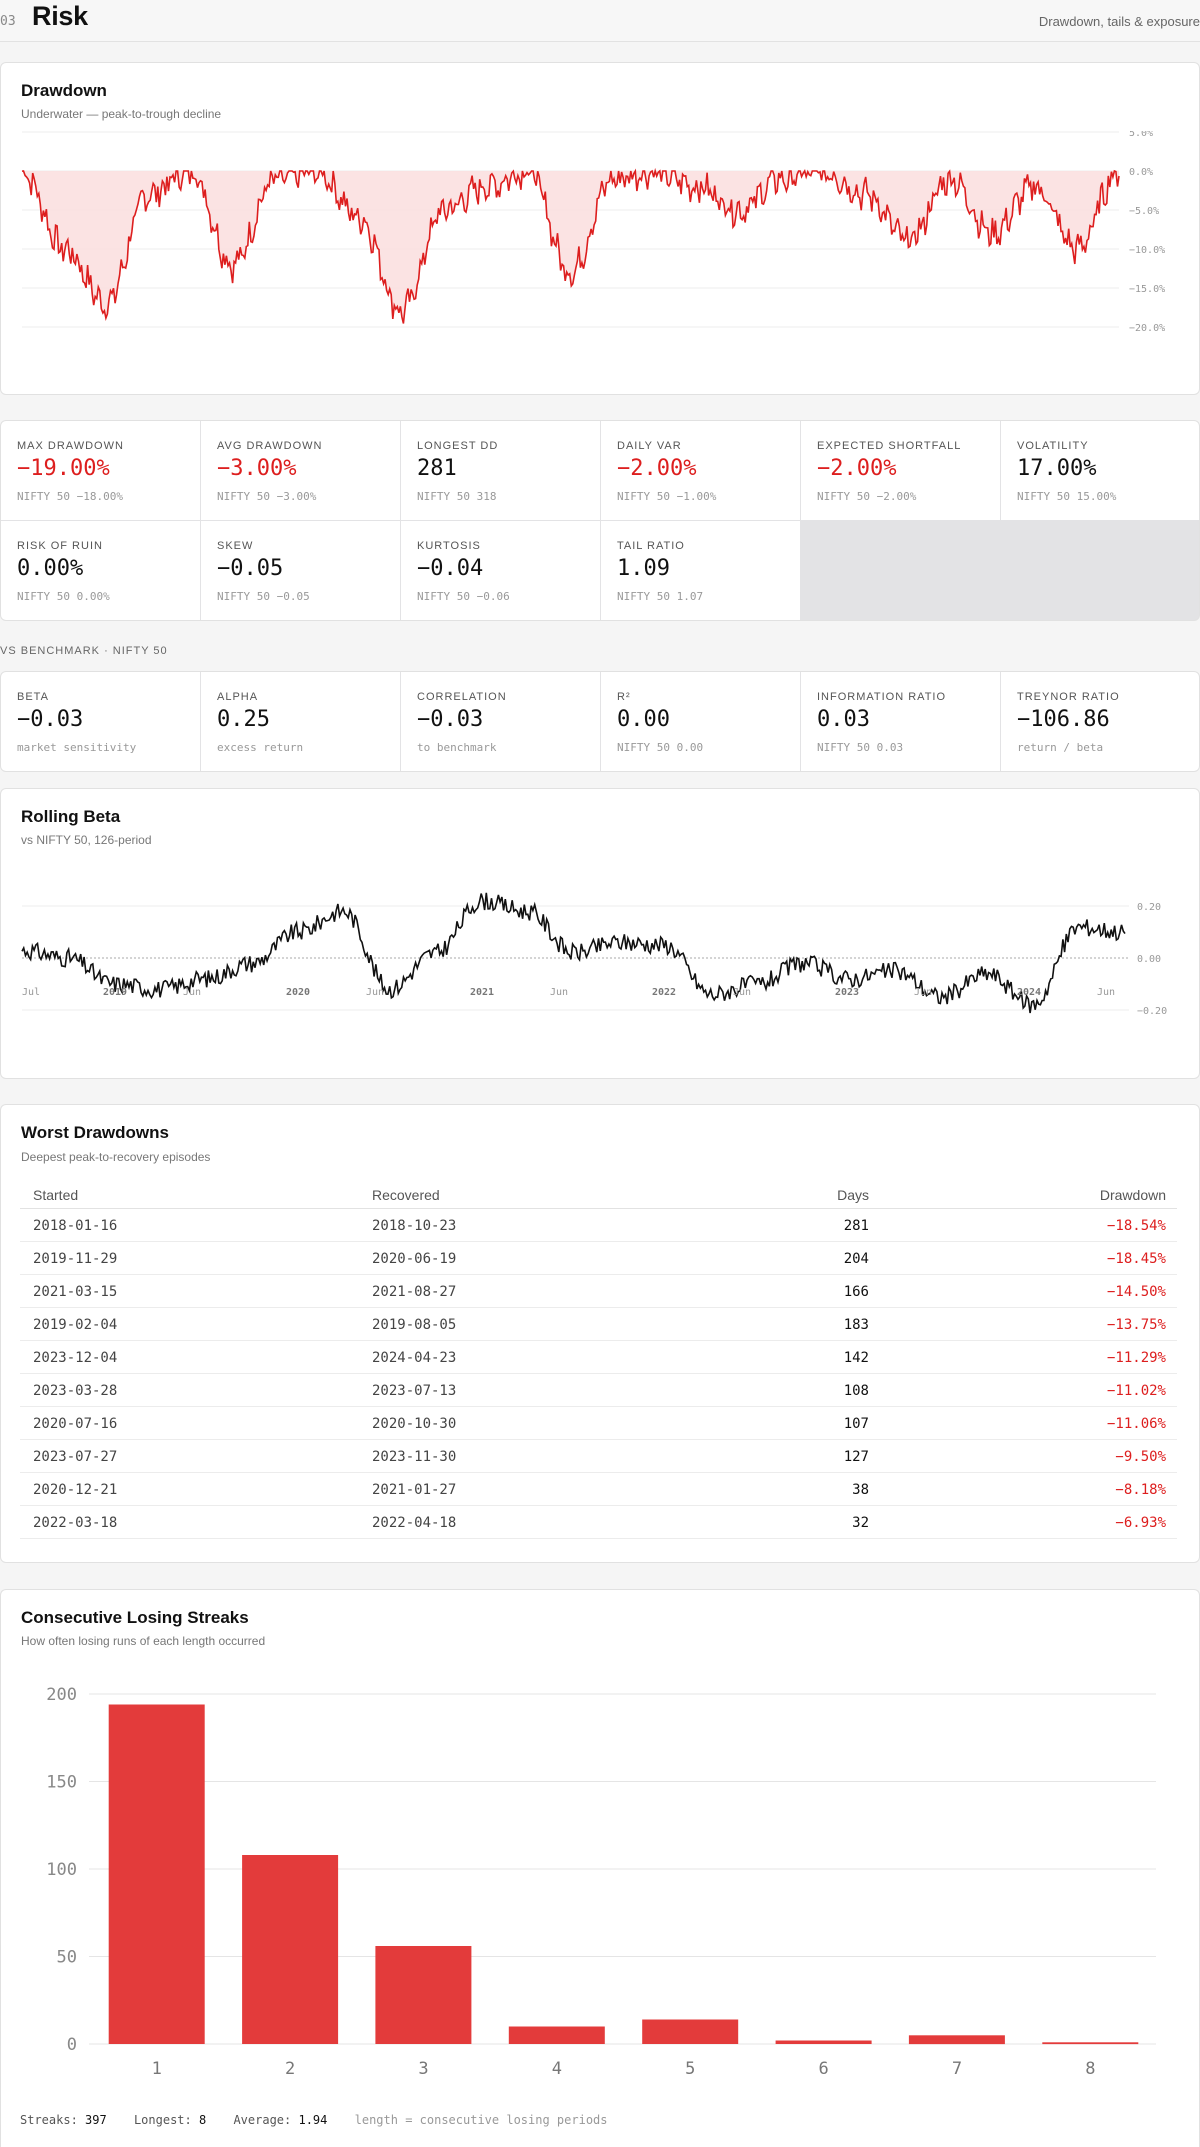 Image resolution: width=1200 pixels, height=2147 pixels. I want to click on y-tick-label: 5.0%, so click(1141, 135).